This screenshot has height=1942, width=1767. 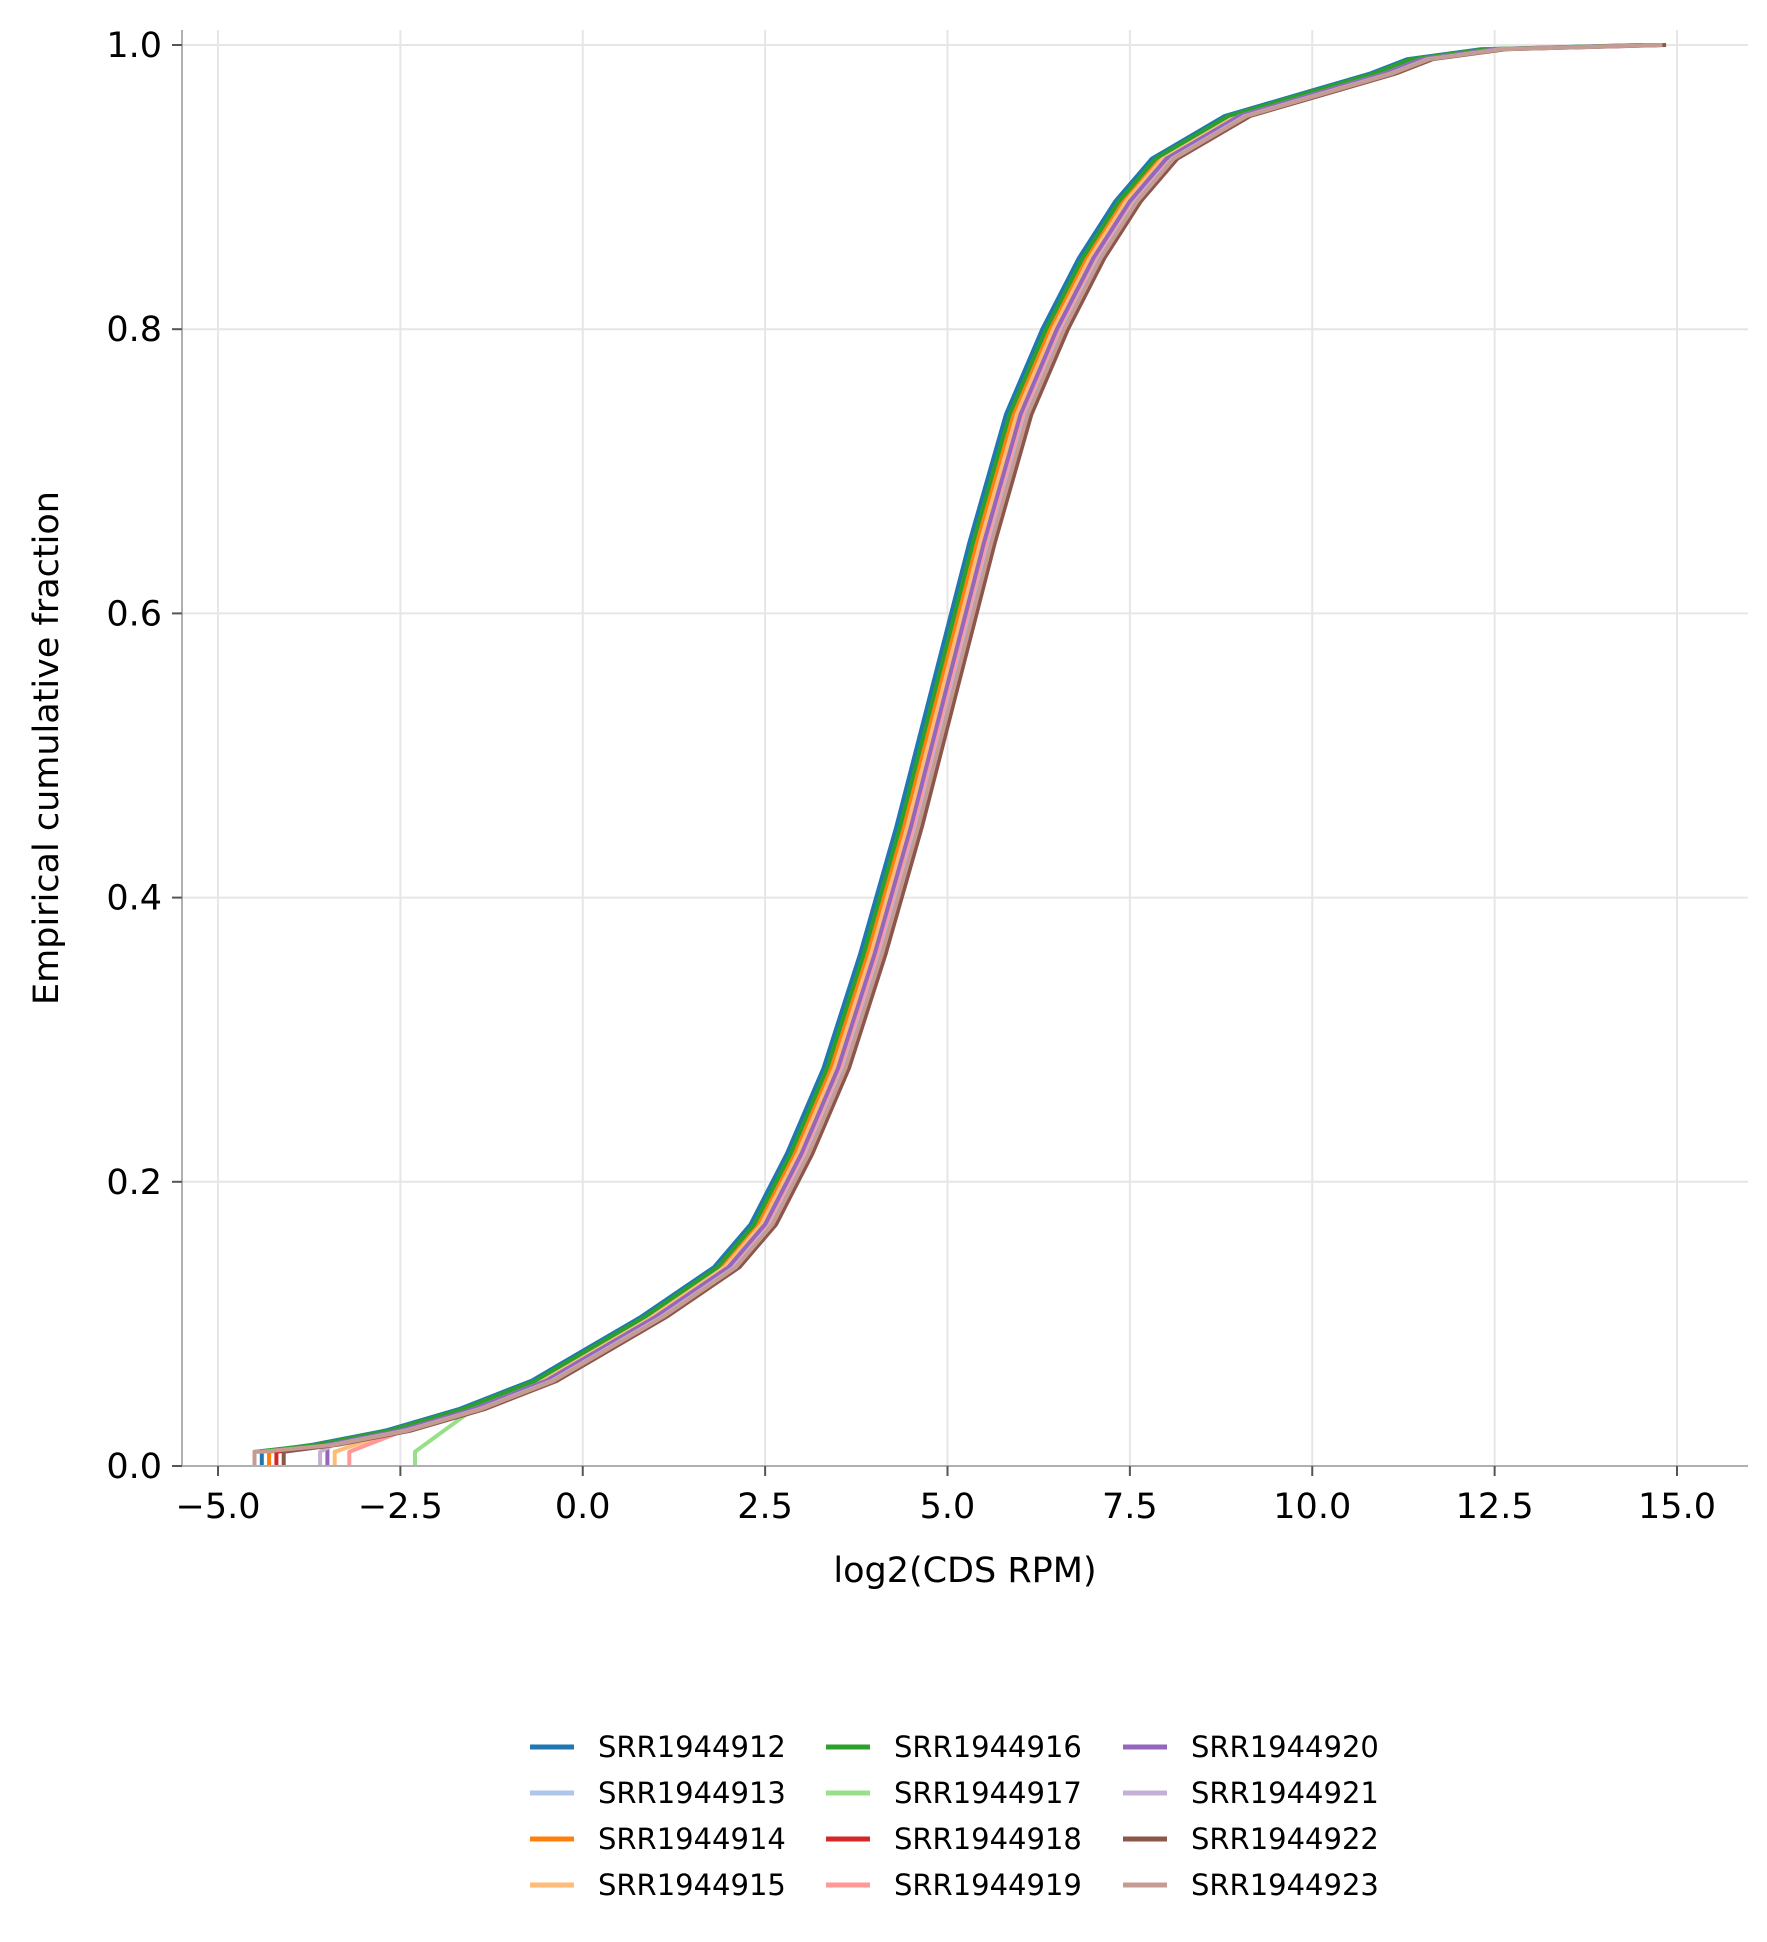 What do you see at coordinates (988, 1839) in the screenshot?
I see `legend-label: SRR1944918` at bounding box center [988, 1839].